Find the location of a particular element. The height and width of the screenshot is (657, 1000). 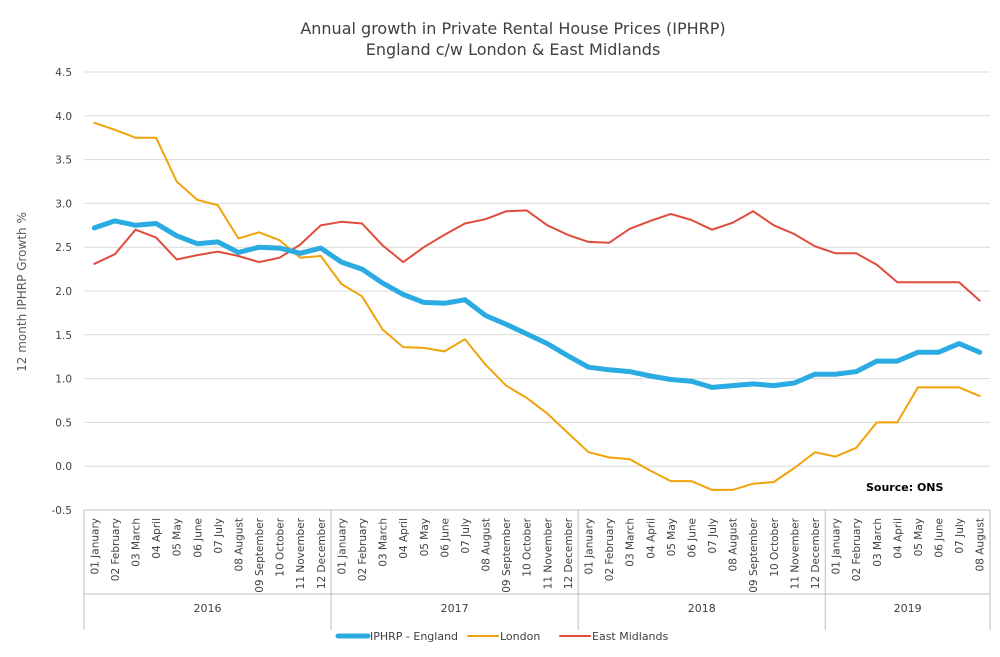

y-tick-label: 2.0 is located at coordinates (63, 292).